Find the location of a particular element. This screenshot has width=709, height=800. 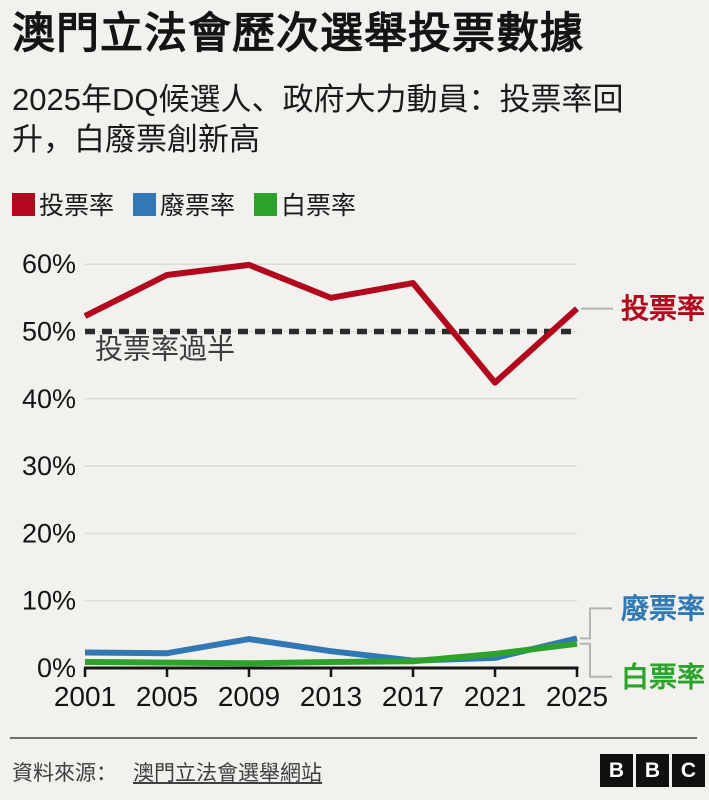

subtitle-line-1: 2025年DQ候選人、政府大力動員：投票率回 is located at coordinates (318, 99).